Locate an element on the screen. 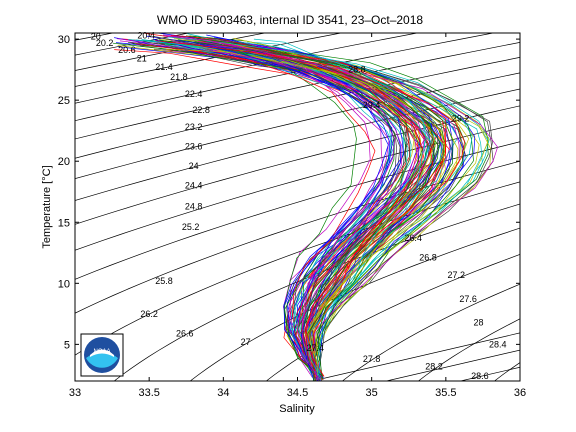 This screenshot has width=576, height=432. density-label-20: 28.2 is located at coordinates (434, 366).